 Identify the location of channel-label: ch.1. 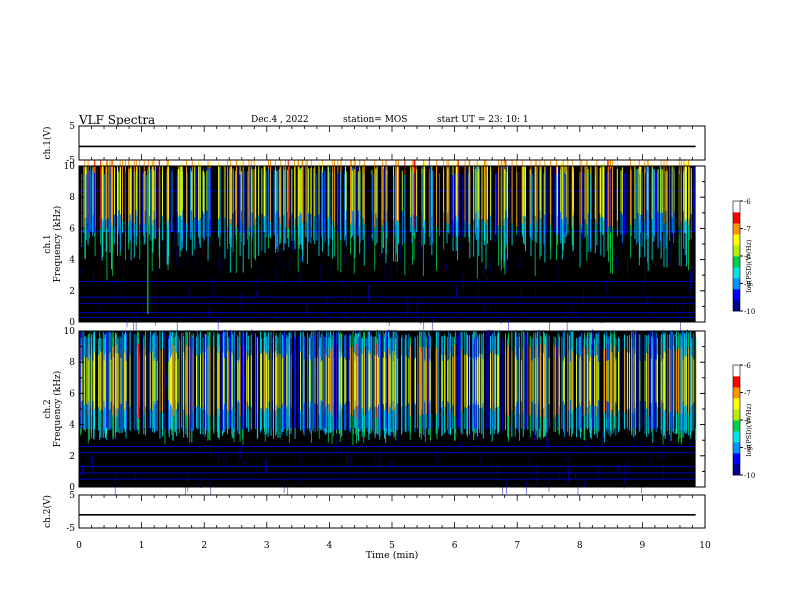
(48, 243).